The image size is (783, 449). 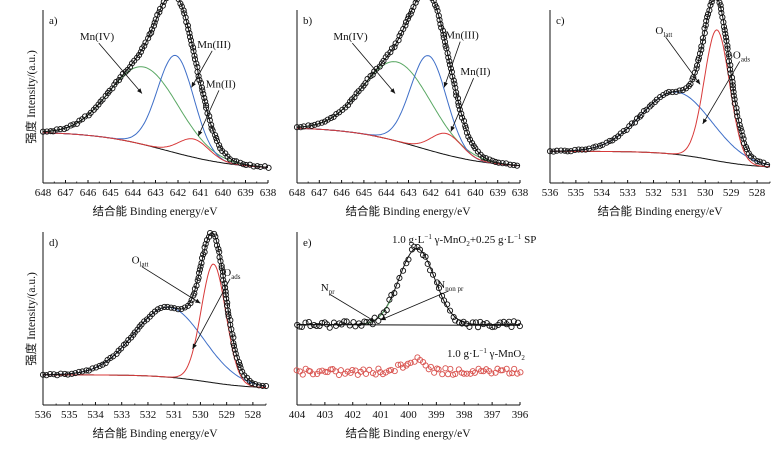 What do you see at coordinates (65, 193) in the screenshot?
I see `x-tick-label-a: 647` at bounding box center [65, 193].